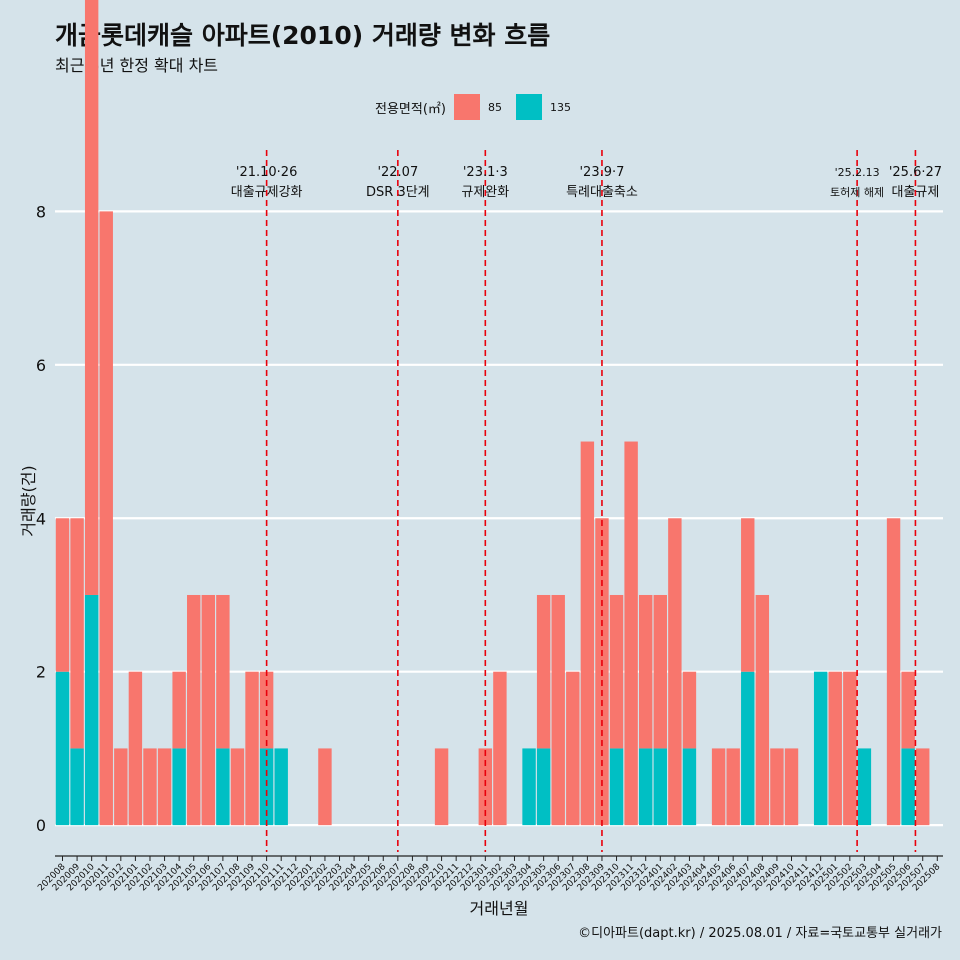  I want to click on y-tick-label: 6, so click(41, 365).